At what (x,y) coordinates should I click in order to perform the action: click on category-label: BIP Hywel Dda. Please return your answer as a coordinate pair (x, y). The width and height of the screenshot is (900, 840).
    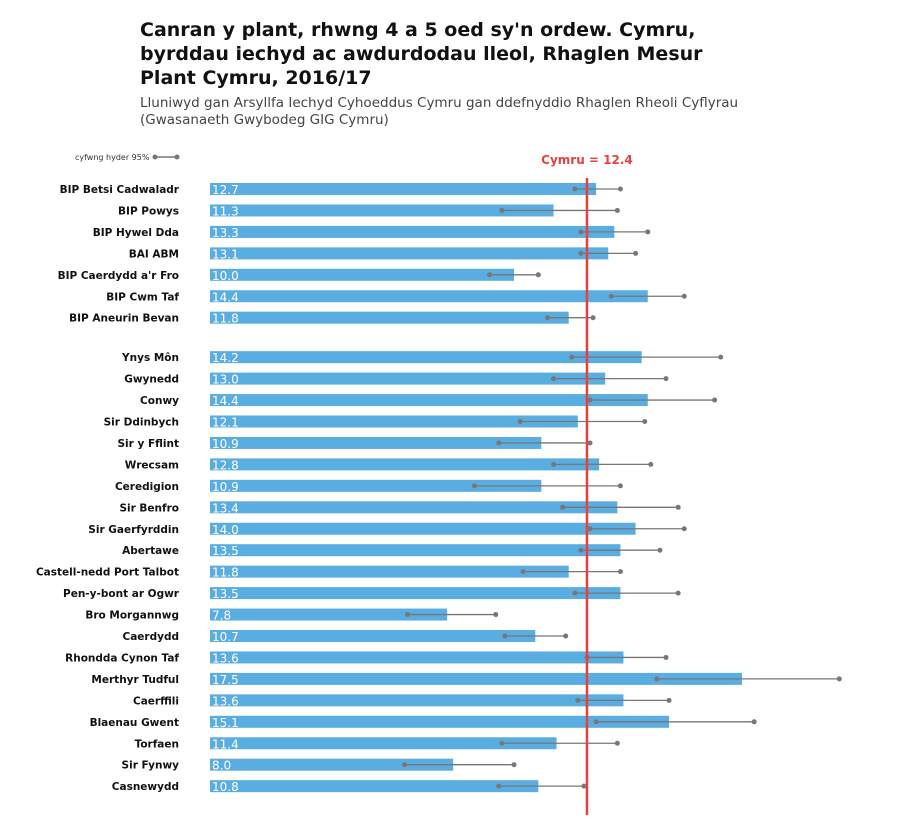
    Looking at the image, I should click on (136, 233).